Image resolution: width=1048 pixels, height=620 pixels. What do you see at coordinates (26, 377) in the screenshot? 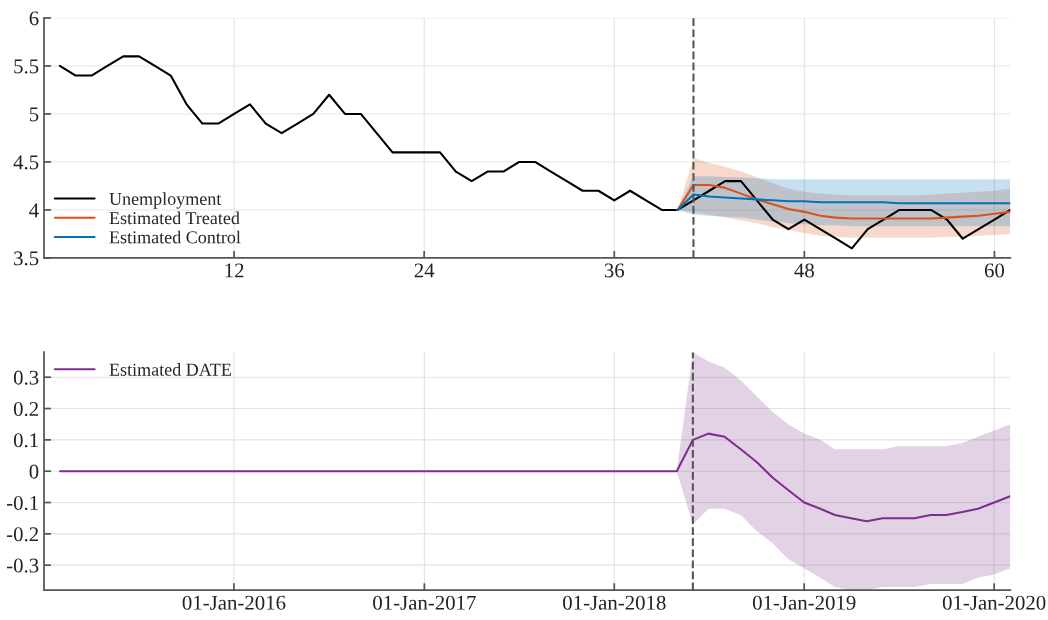
I see `y-tick-label: 0.3` at bounding box center [26, 377].